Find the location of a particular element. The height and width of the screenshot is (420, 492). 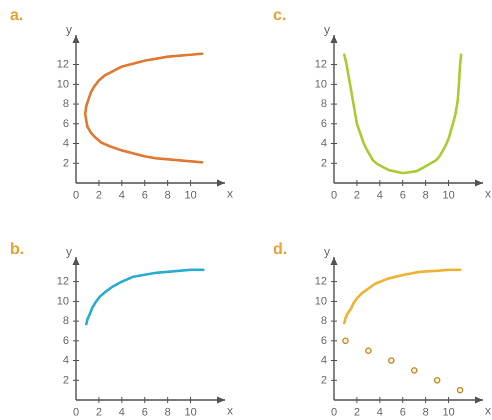

chart-title: a. is located at coordinates (17, 15).